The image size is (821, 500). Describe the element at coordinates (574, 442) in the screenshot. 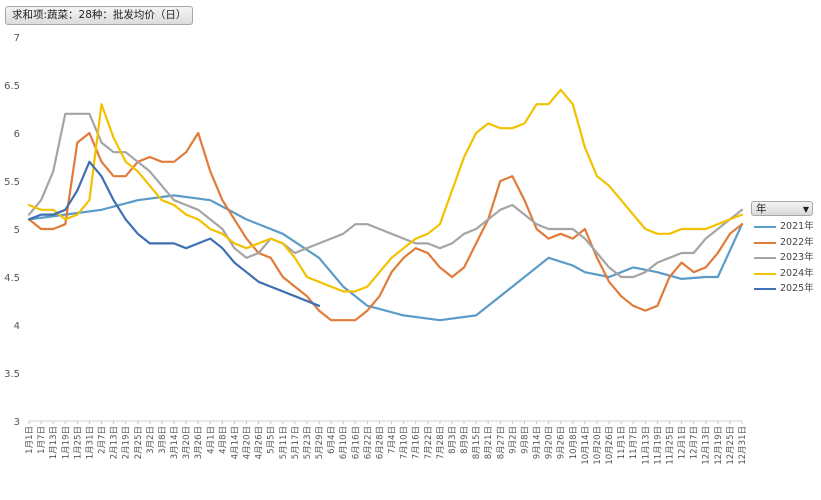

I see `x-tick-label: 10月8日` at that location.